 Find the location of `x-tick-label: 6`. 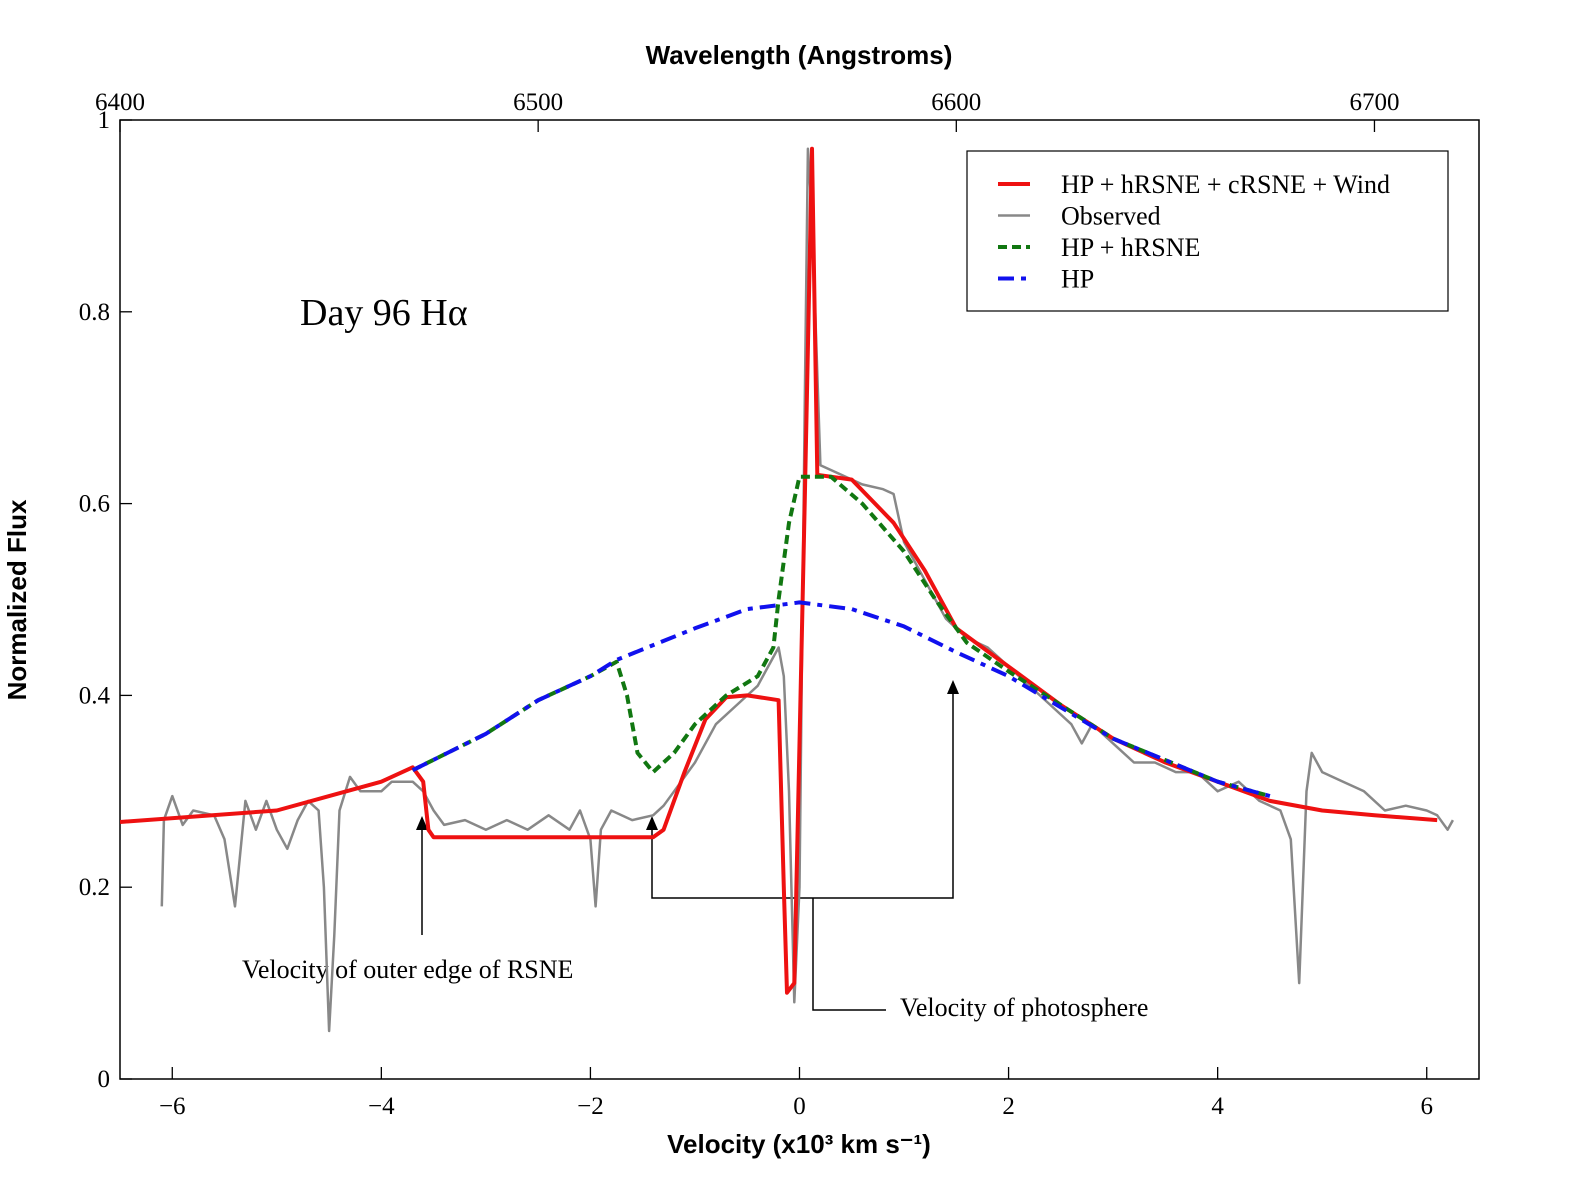

x-tick-label: 6 is located at coordinates (1426, 1106).